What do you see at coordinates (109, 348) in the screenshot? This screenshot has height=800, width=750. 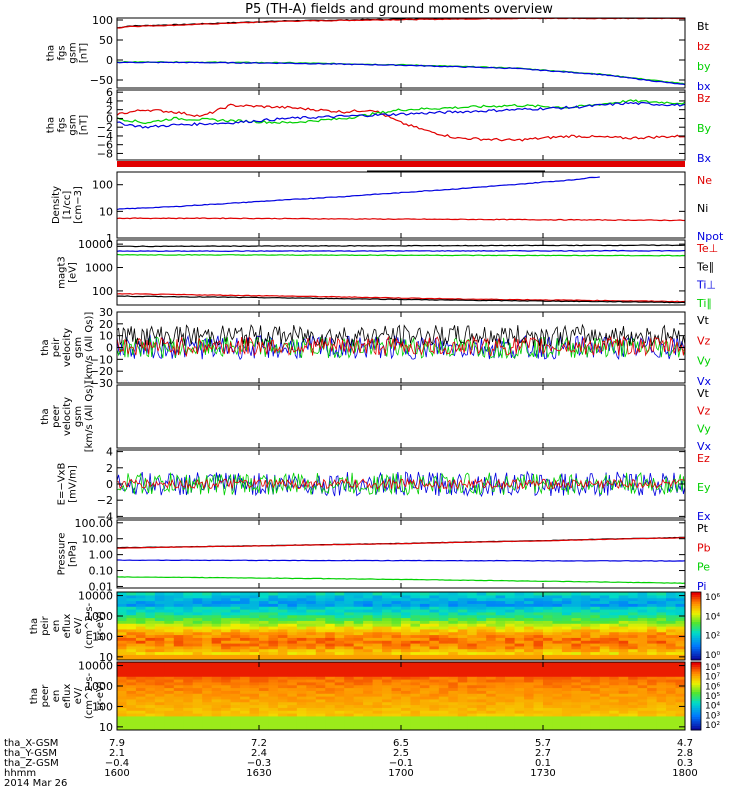 I see `y-tick-label: 0` at bounding box center [109, 348].